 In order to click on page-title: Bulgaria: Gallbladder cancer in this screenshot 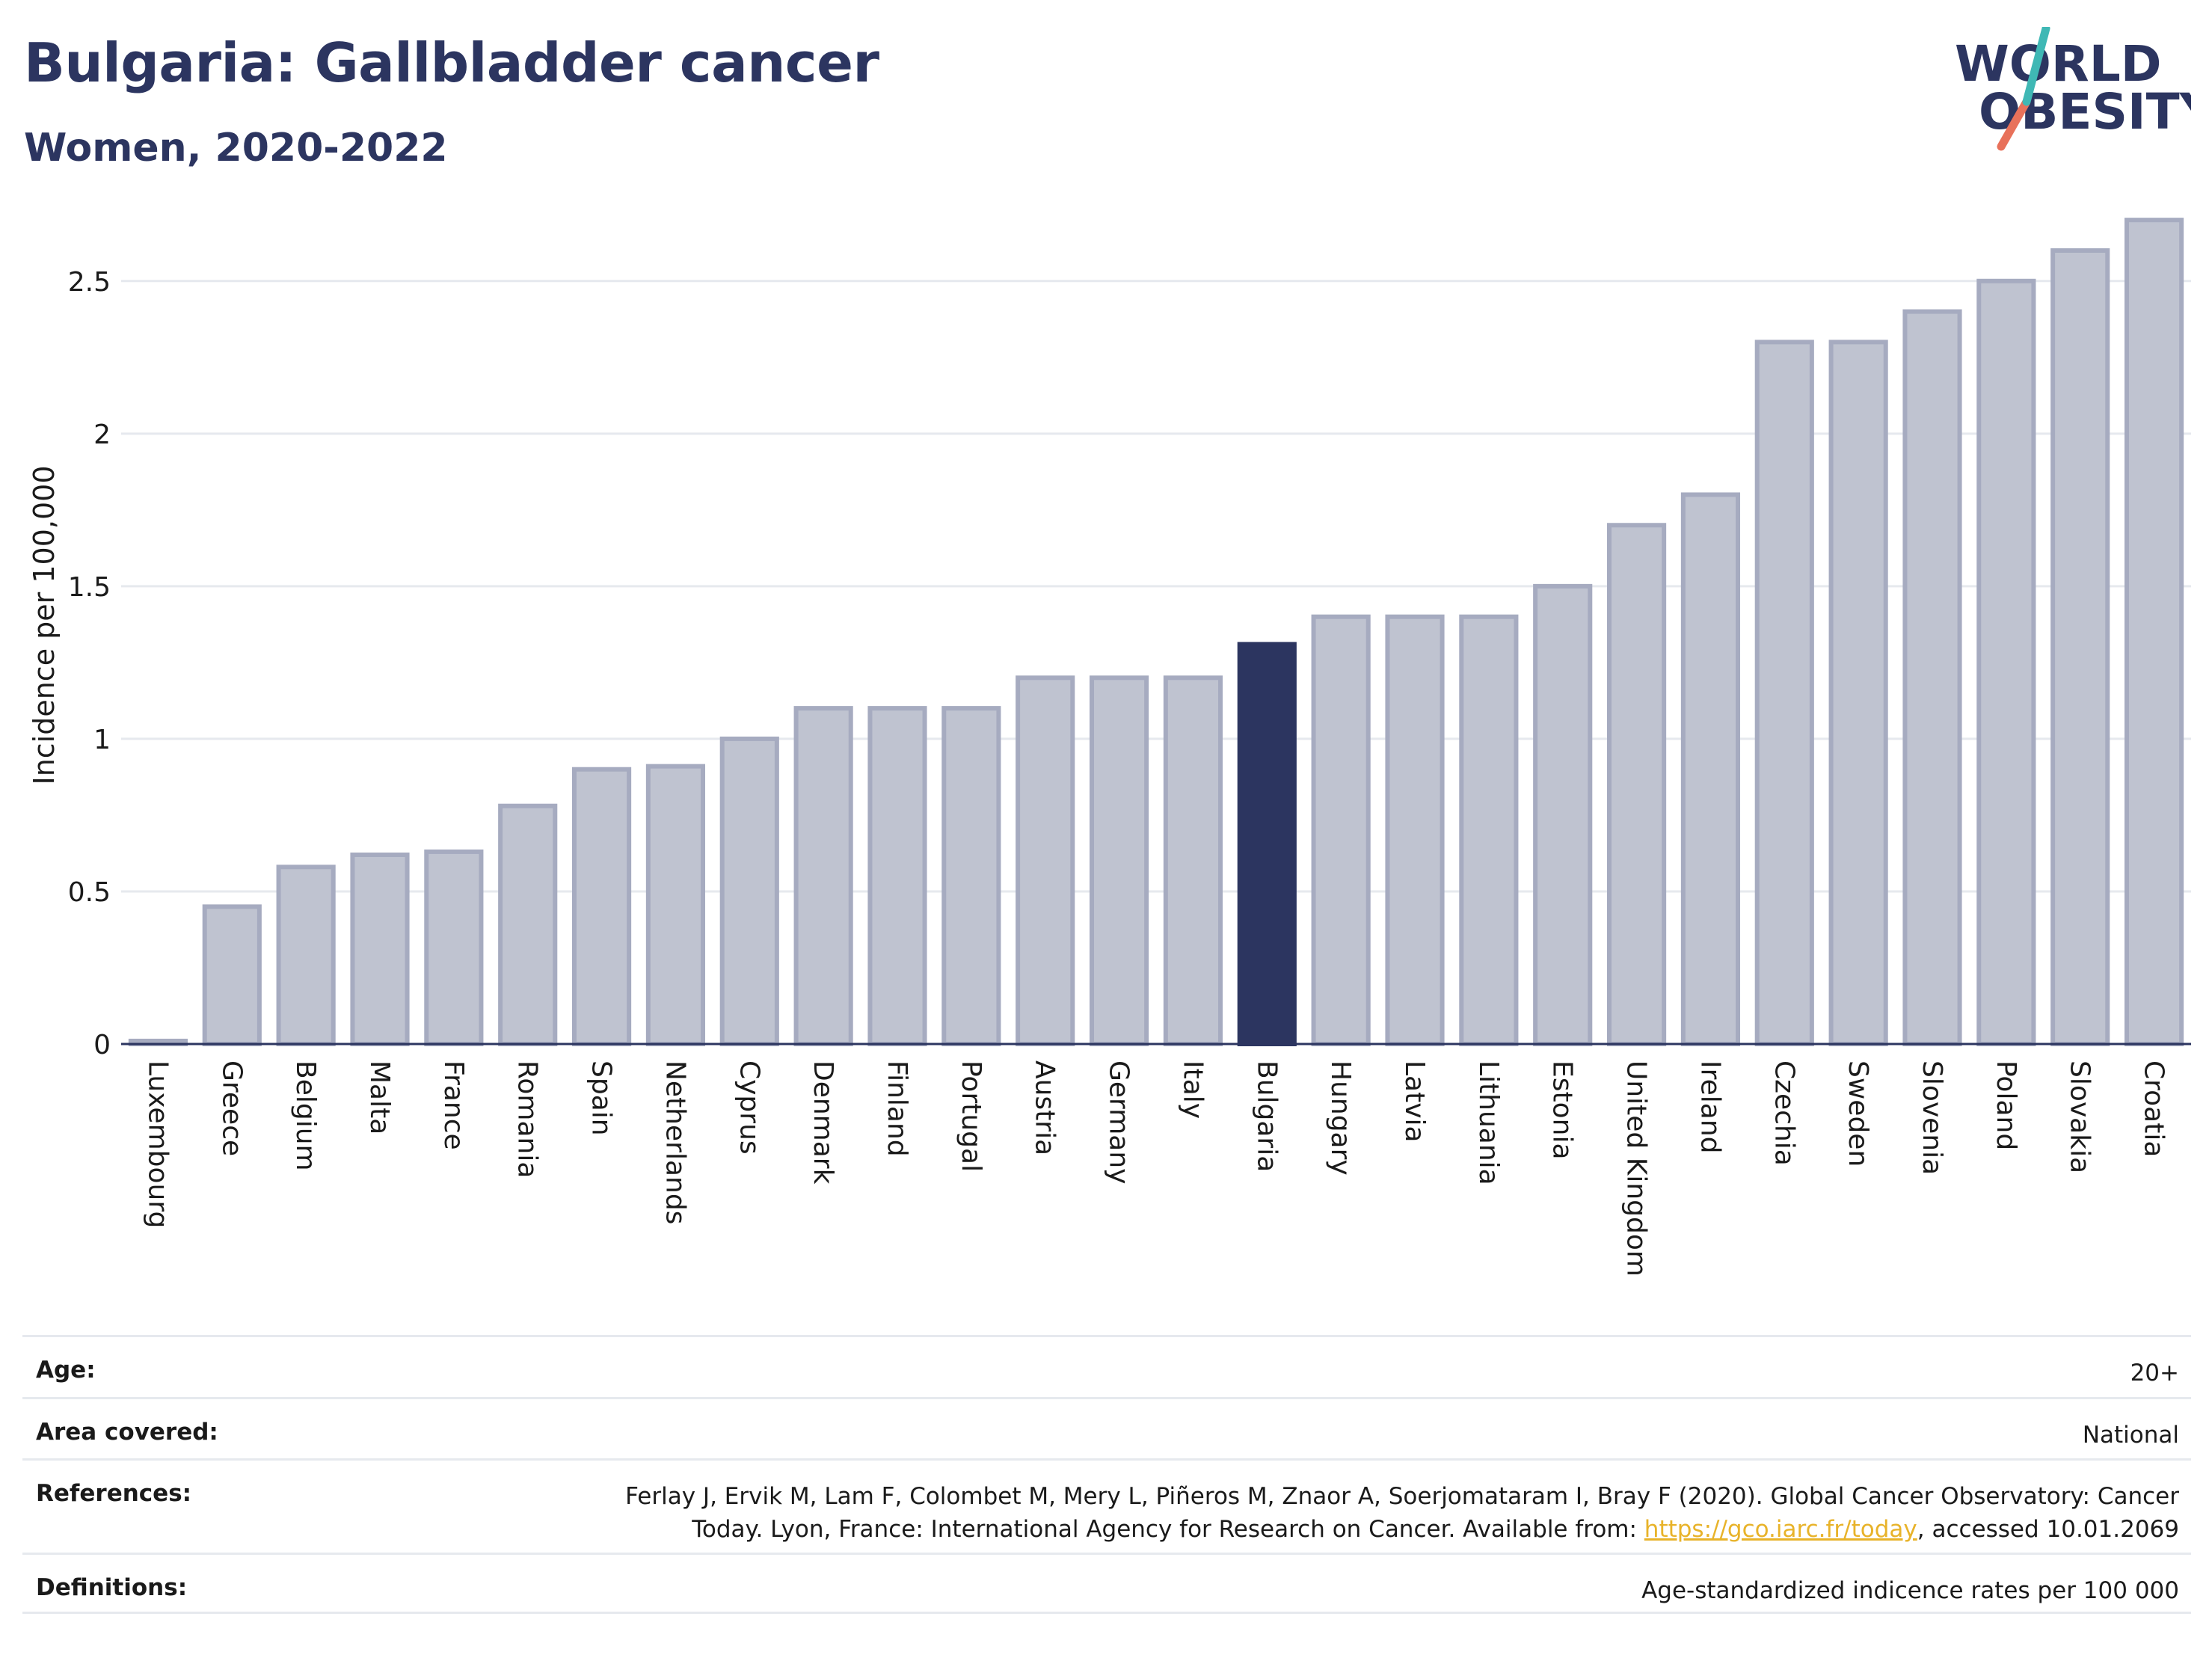, I will do `click(452, 62)`.